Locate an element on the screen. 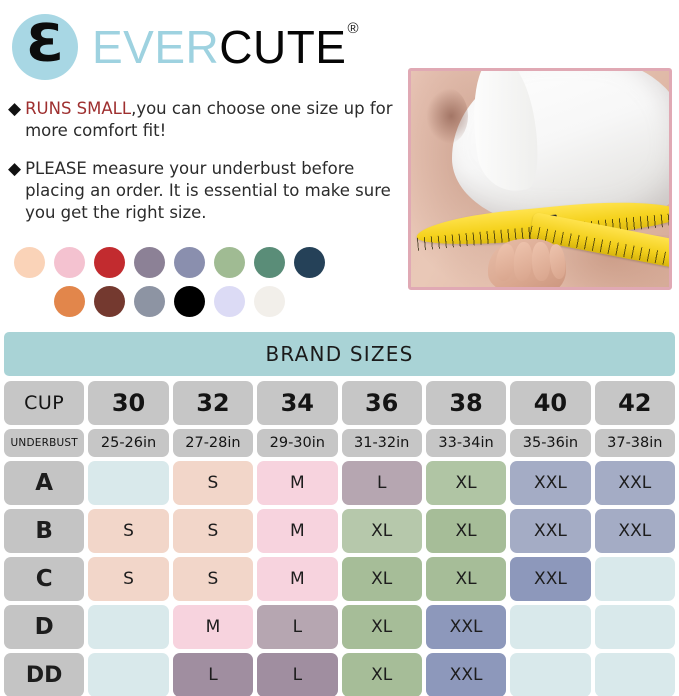  table-cell-B-40: XXL is located at coordinates (550, 531).